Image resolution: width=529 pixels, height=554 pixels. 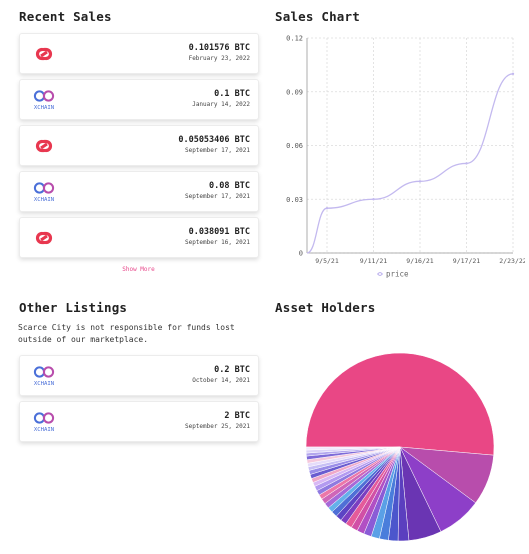 I want to click on sale-date: September 25, 2021, so click(x=217, y=426).